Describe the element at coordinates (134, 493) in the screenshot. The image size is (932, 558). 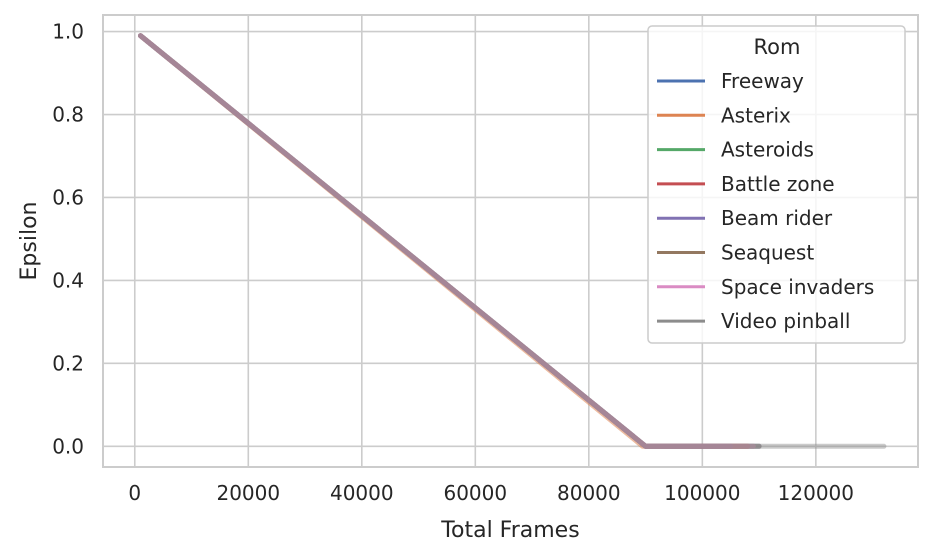
I see `x-tick-label: 0` at that location.